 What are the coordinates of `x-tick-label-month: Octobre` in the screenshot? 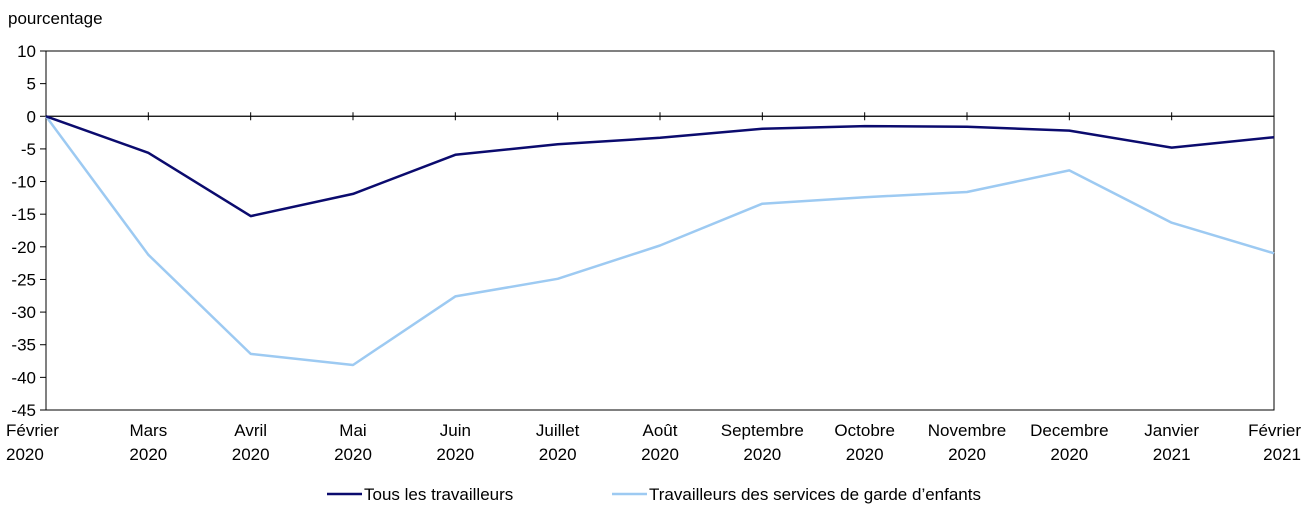 It's located at (864, 430).